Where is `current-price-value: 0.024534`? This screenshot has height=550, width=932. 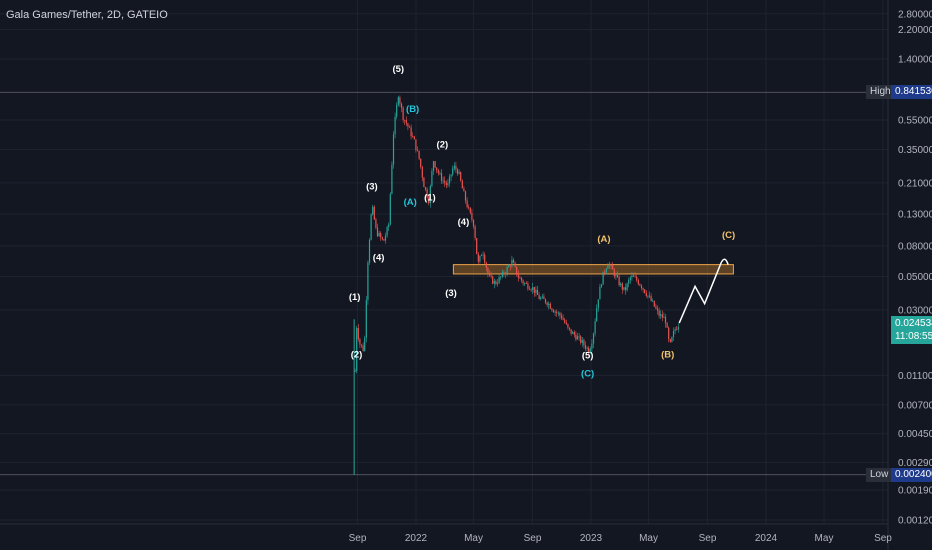 current-price-value: 0.024534 is located at coordinates (913, 323).